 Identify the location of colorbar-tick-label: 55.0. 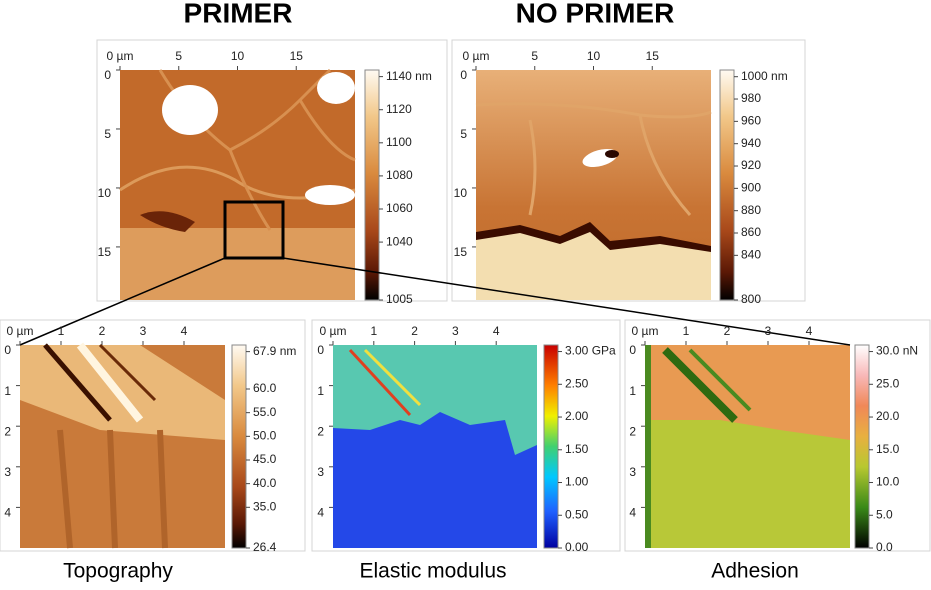
(265, 412).